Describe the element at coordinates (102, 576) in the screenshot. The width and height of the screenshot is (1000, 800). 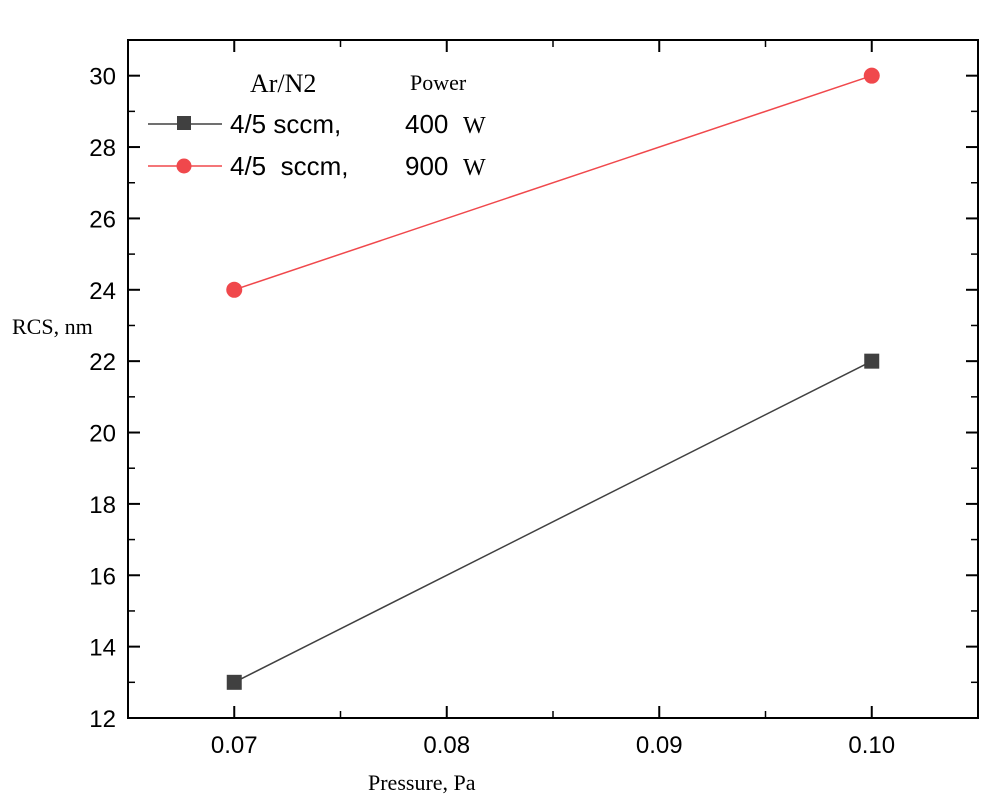
I see `y-tick-label: 16` at that location.